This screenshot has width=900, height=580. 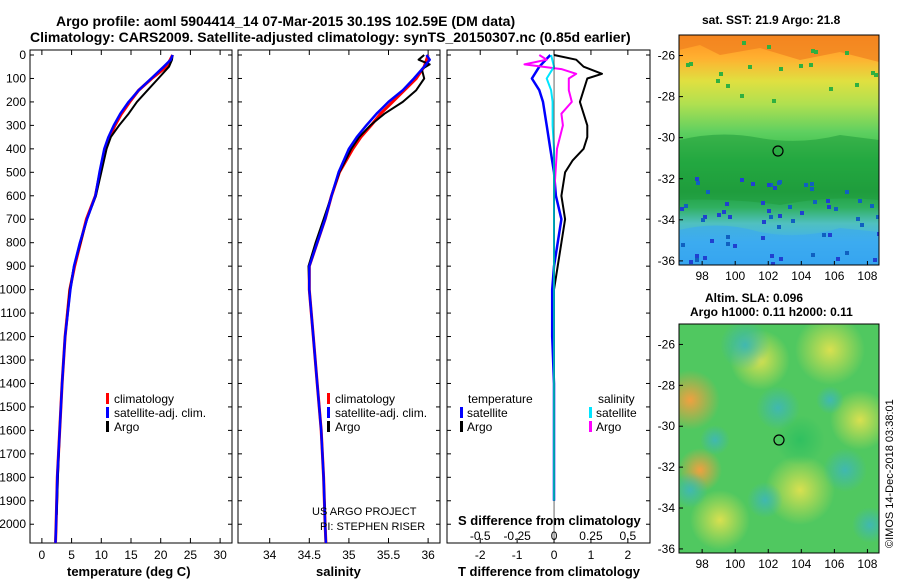 I want to click on lon-tick-label: 108, so click(x=867, y=564).